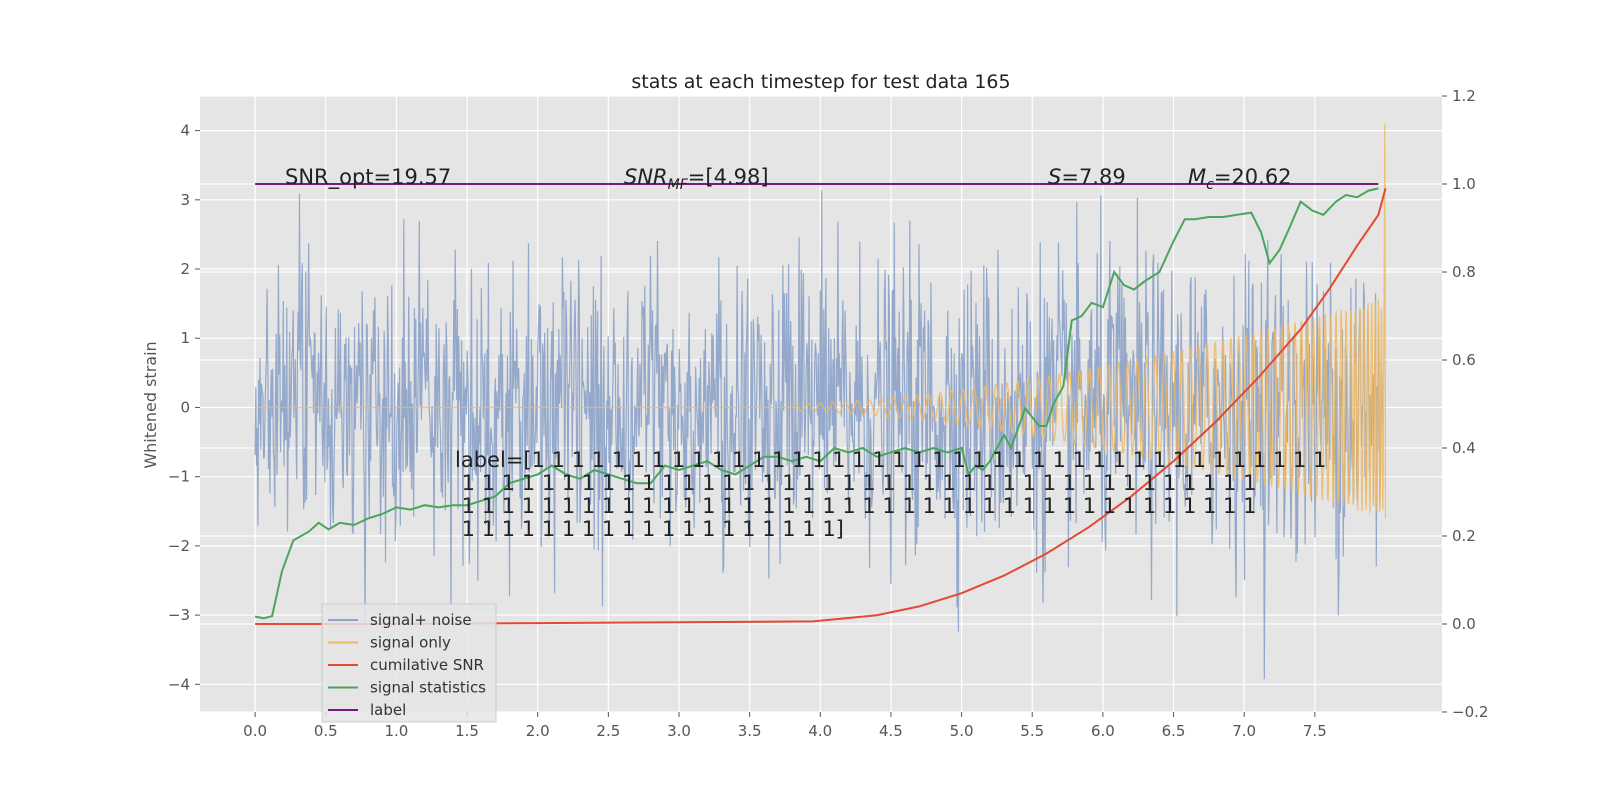  I want to click on x-tick-label-2: 1.0, so click(396, 731).